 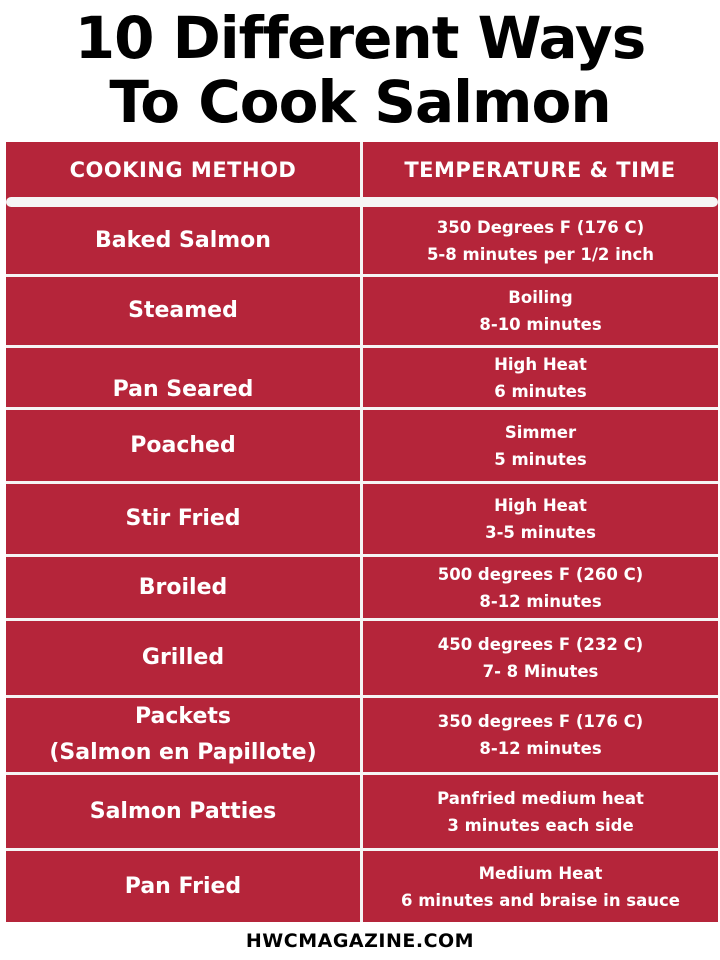 What do you see at coordinates (183, 587) in the screenshot?
I see `method-cell: Broiled` at bounding box center [183, 587].